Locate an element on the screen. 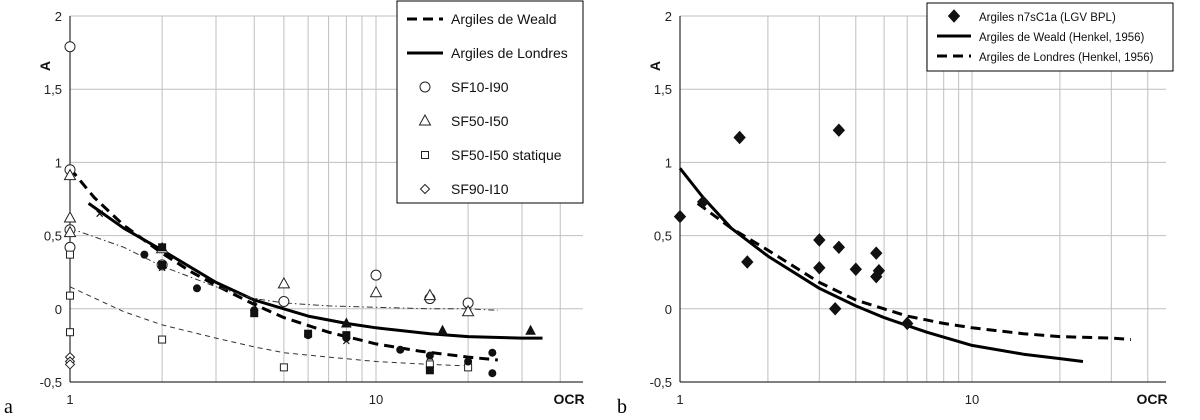 This screenshot has height=420, width=1200. series-points-filled-square is located at coordinates (296, 309).